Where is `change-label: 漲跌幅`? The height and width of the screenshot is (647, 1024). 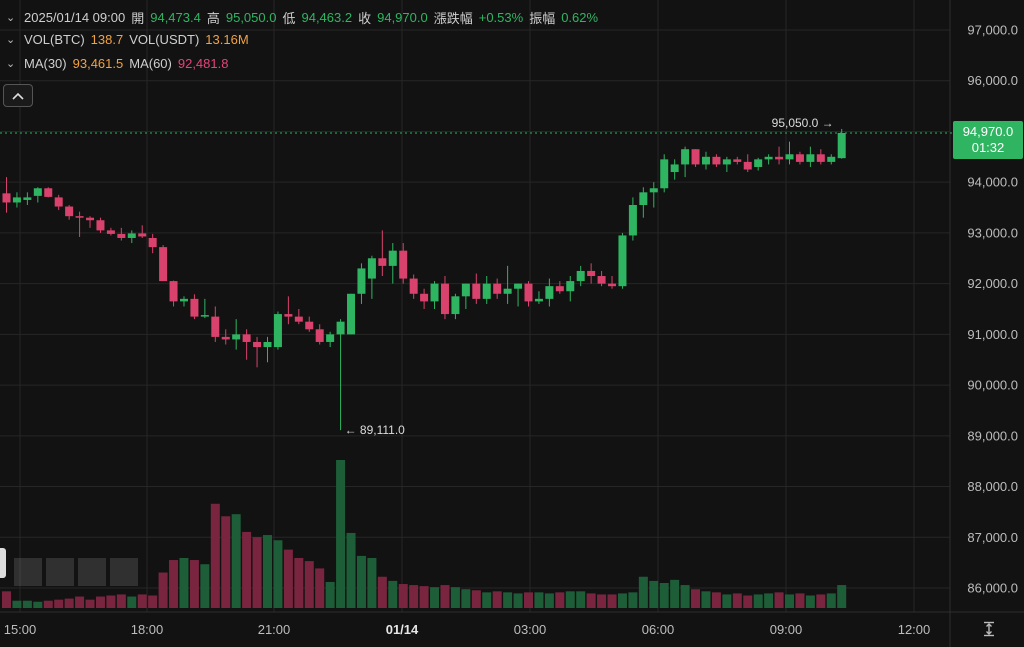 change-label: 漲跌幅 is located at coordinates (453, 18).